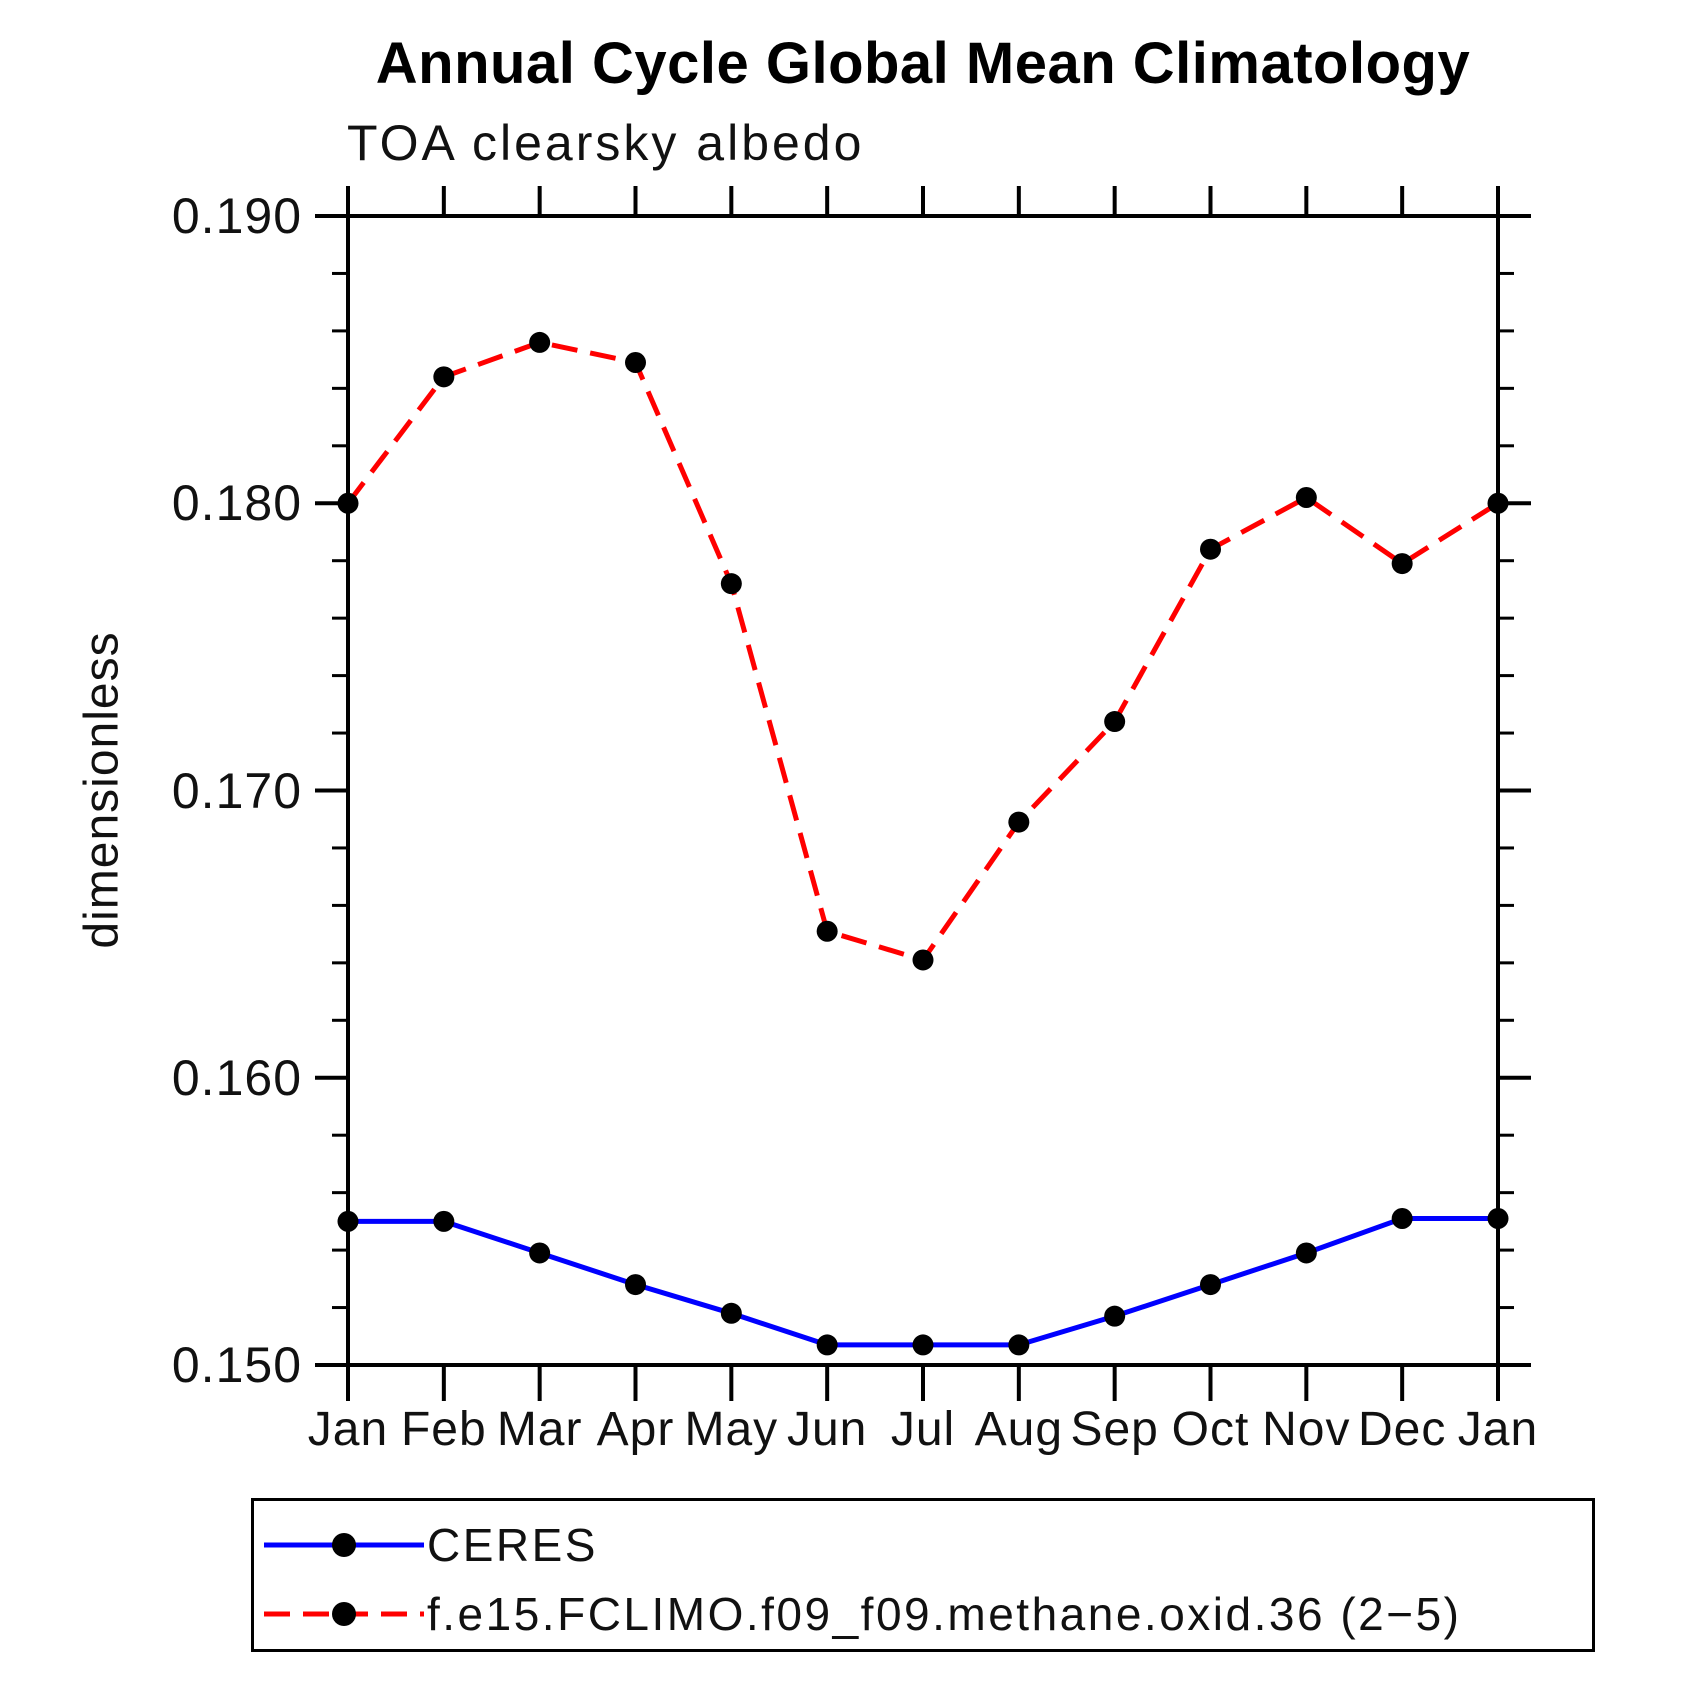 This screenshot has height=1691, width=1691. I want to click on x-tick-label: Jul, so click(923, 1429).